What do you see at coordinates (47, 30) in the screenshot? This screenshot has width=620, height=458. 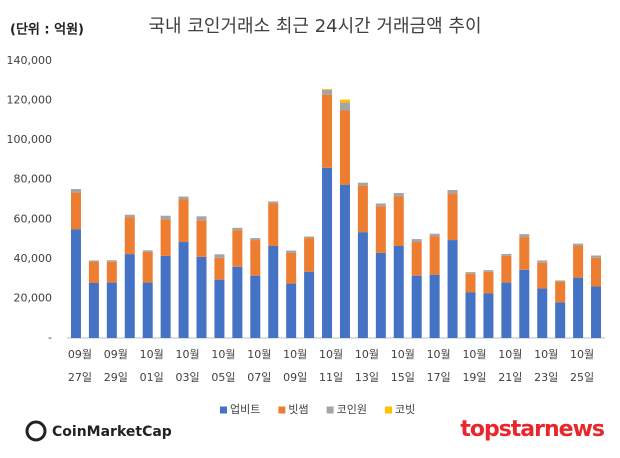 I see `unit-label: (단위 : 억원)` at bounding box center [47, 30].